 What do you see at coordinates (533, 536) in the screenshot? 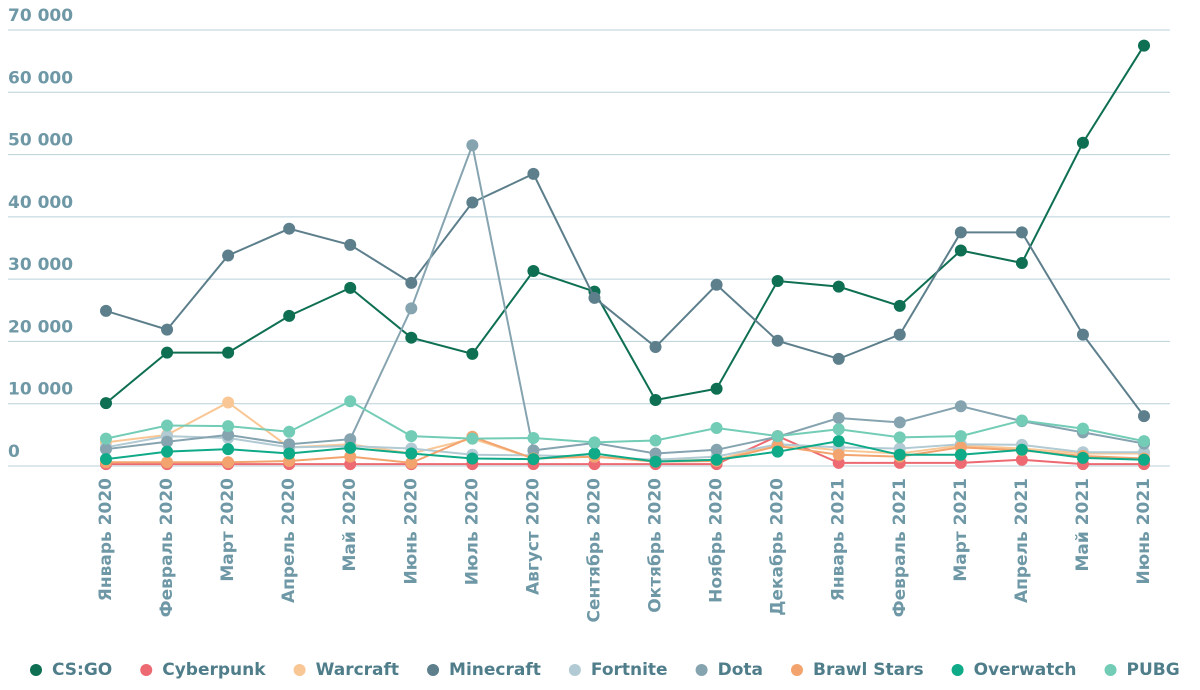
I see `x-tick-label: Август 2020` at bounding box center [533, 536].